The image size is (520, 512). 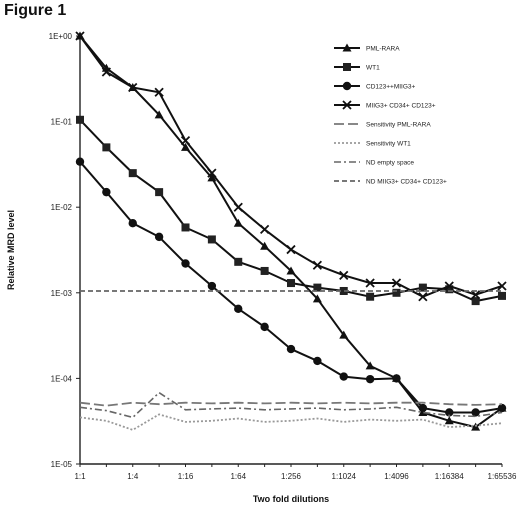 I want to click on x-tick-label: 1:65536, so click(x=502, y=476).